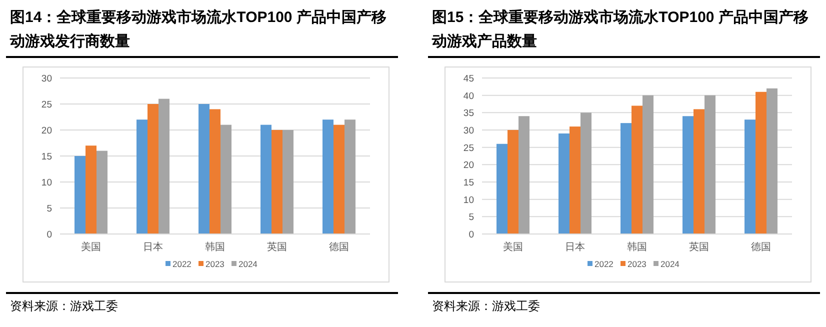  What do you see at coordinates (468, 96) in the screenshot?
I see `y-tick-label: 40` at bounding box center [468, 96].